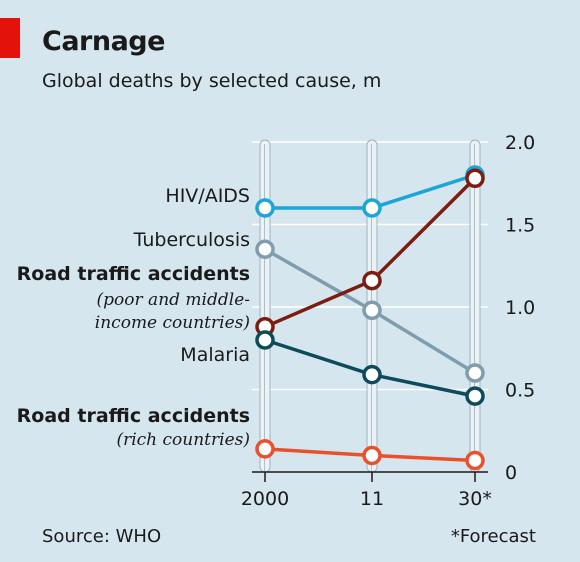 The height and width of the screenshot is (562, 580). Describe the element at coordinates (520, 308) in the screenshot. I see `y-tick-label: 1.0` at that location.